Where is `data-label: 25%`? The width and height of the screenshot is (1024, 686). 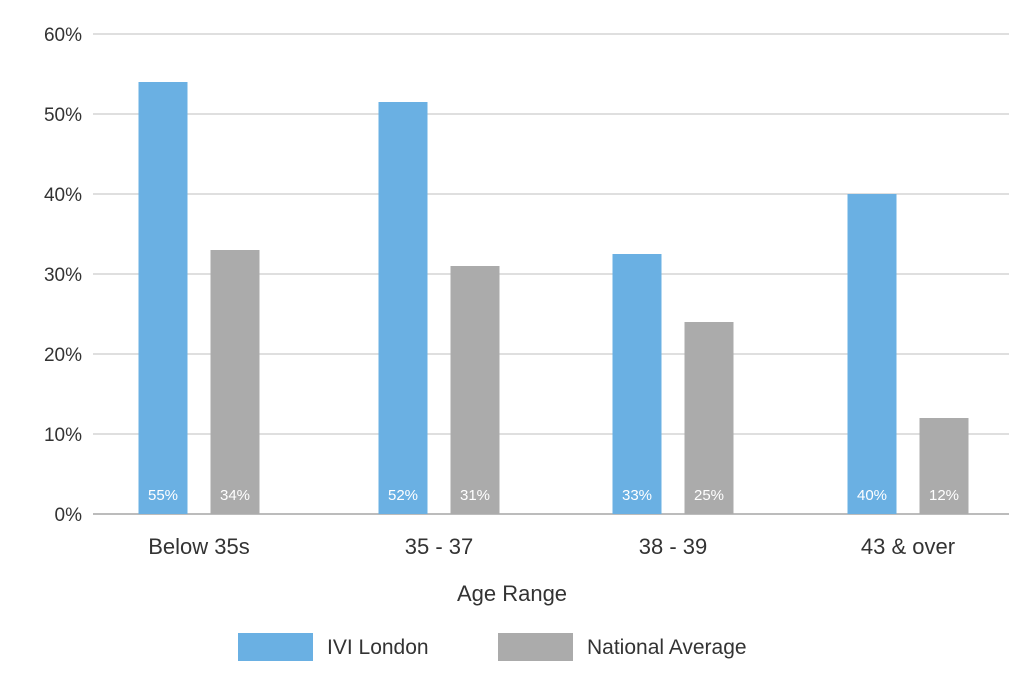
data-label: 25% is located at coordinates (709, 495).